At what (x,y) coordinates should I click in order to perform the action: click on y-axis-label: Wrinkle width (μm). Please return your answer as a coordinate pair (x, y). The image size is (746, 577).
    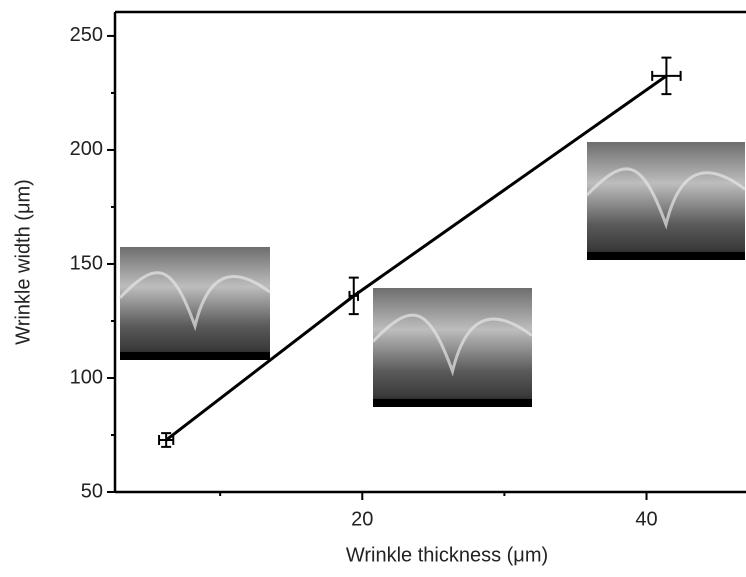
    Looking at the image, I should click on (23, 262).